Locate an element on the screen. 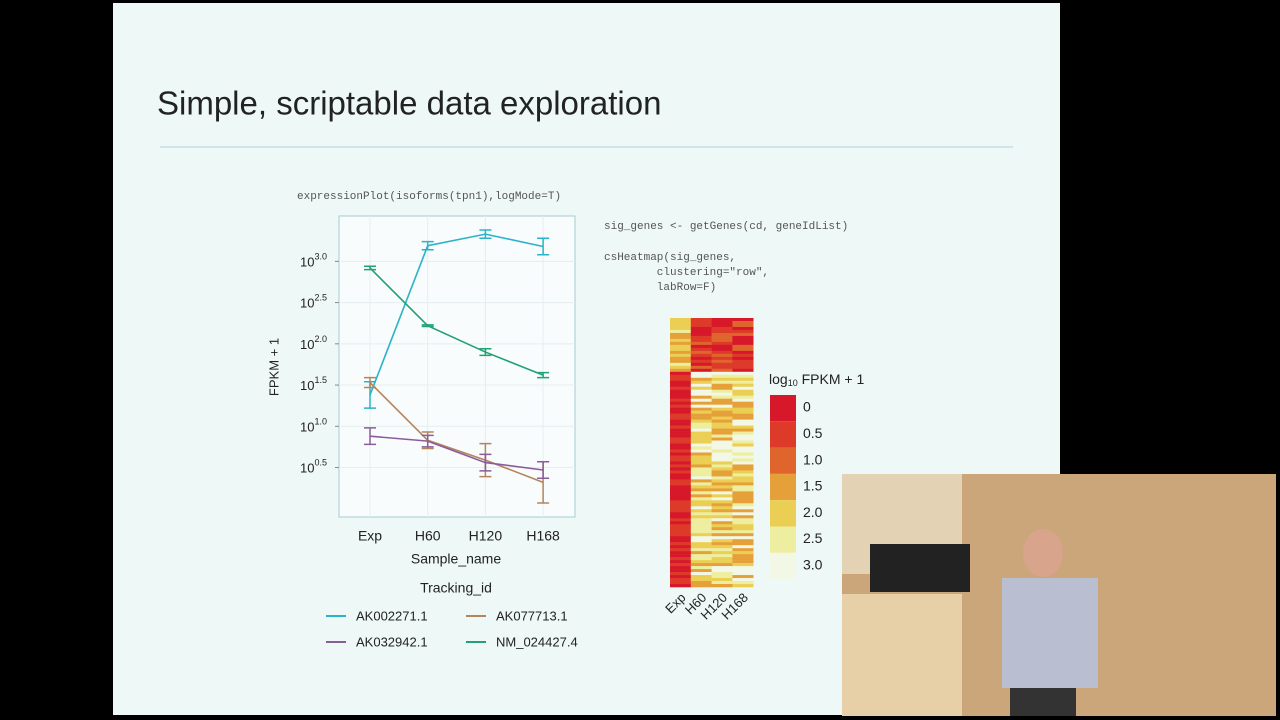 This screenshot has height=720, width=1280. code: csHeatmap(sig_genes, is located at coordinates (670, 258).